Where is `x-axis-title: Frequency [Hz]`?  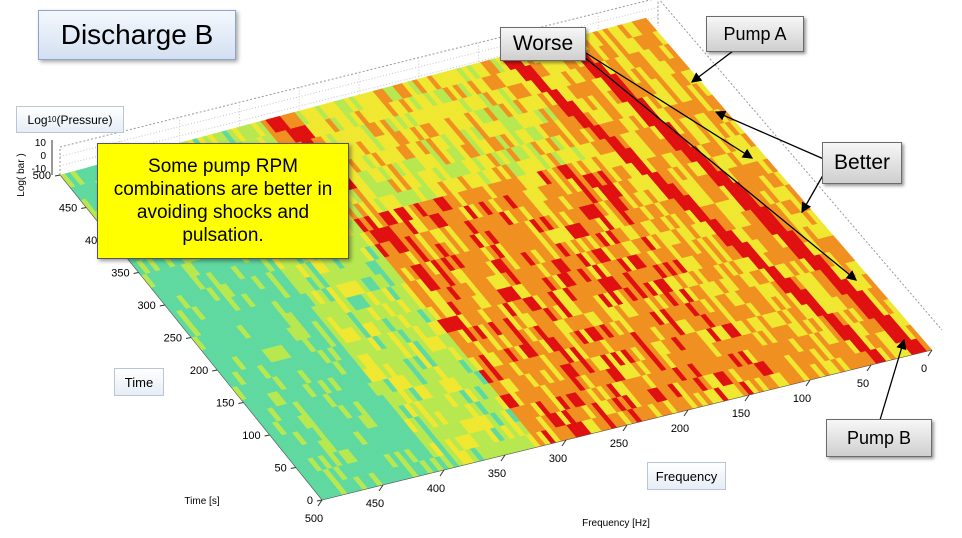 x-axis-title: Frequency [Hz] is located at coordinates (616, 523).